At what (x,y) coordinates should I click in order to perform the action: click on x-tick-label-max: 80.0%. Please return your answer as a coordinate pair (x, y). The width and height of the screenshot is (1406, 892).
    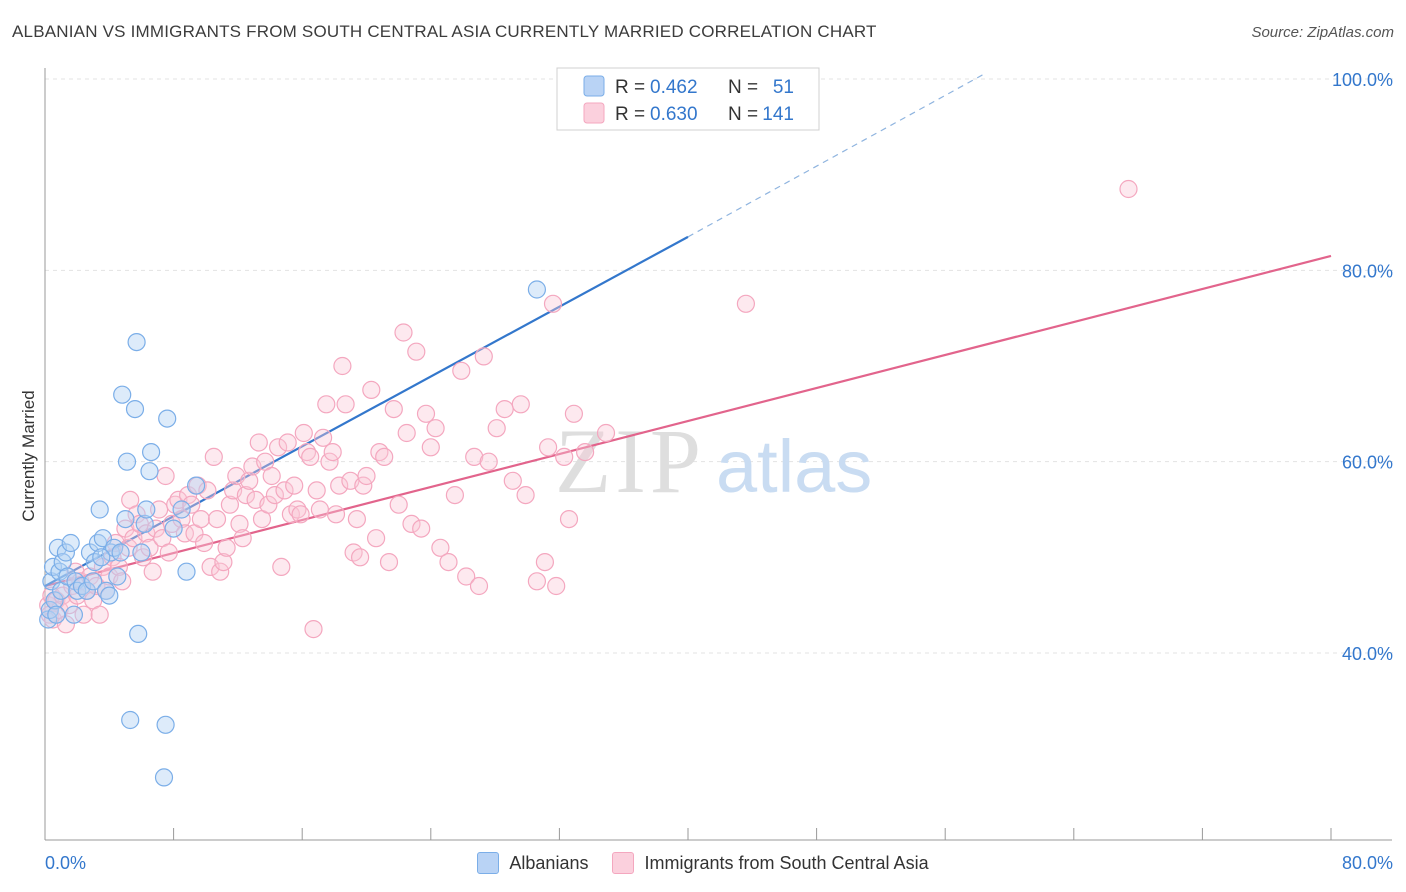
    Looking at the image, I should click on (1367, 863).